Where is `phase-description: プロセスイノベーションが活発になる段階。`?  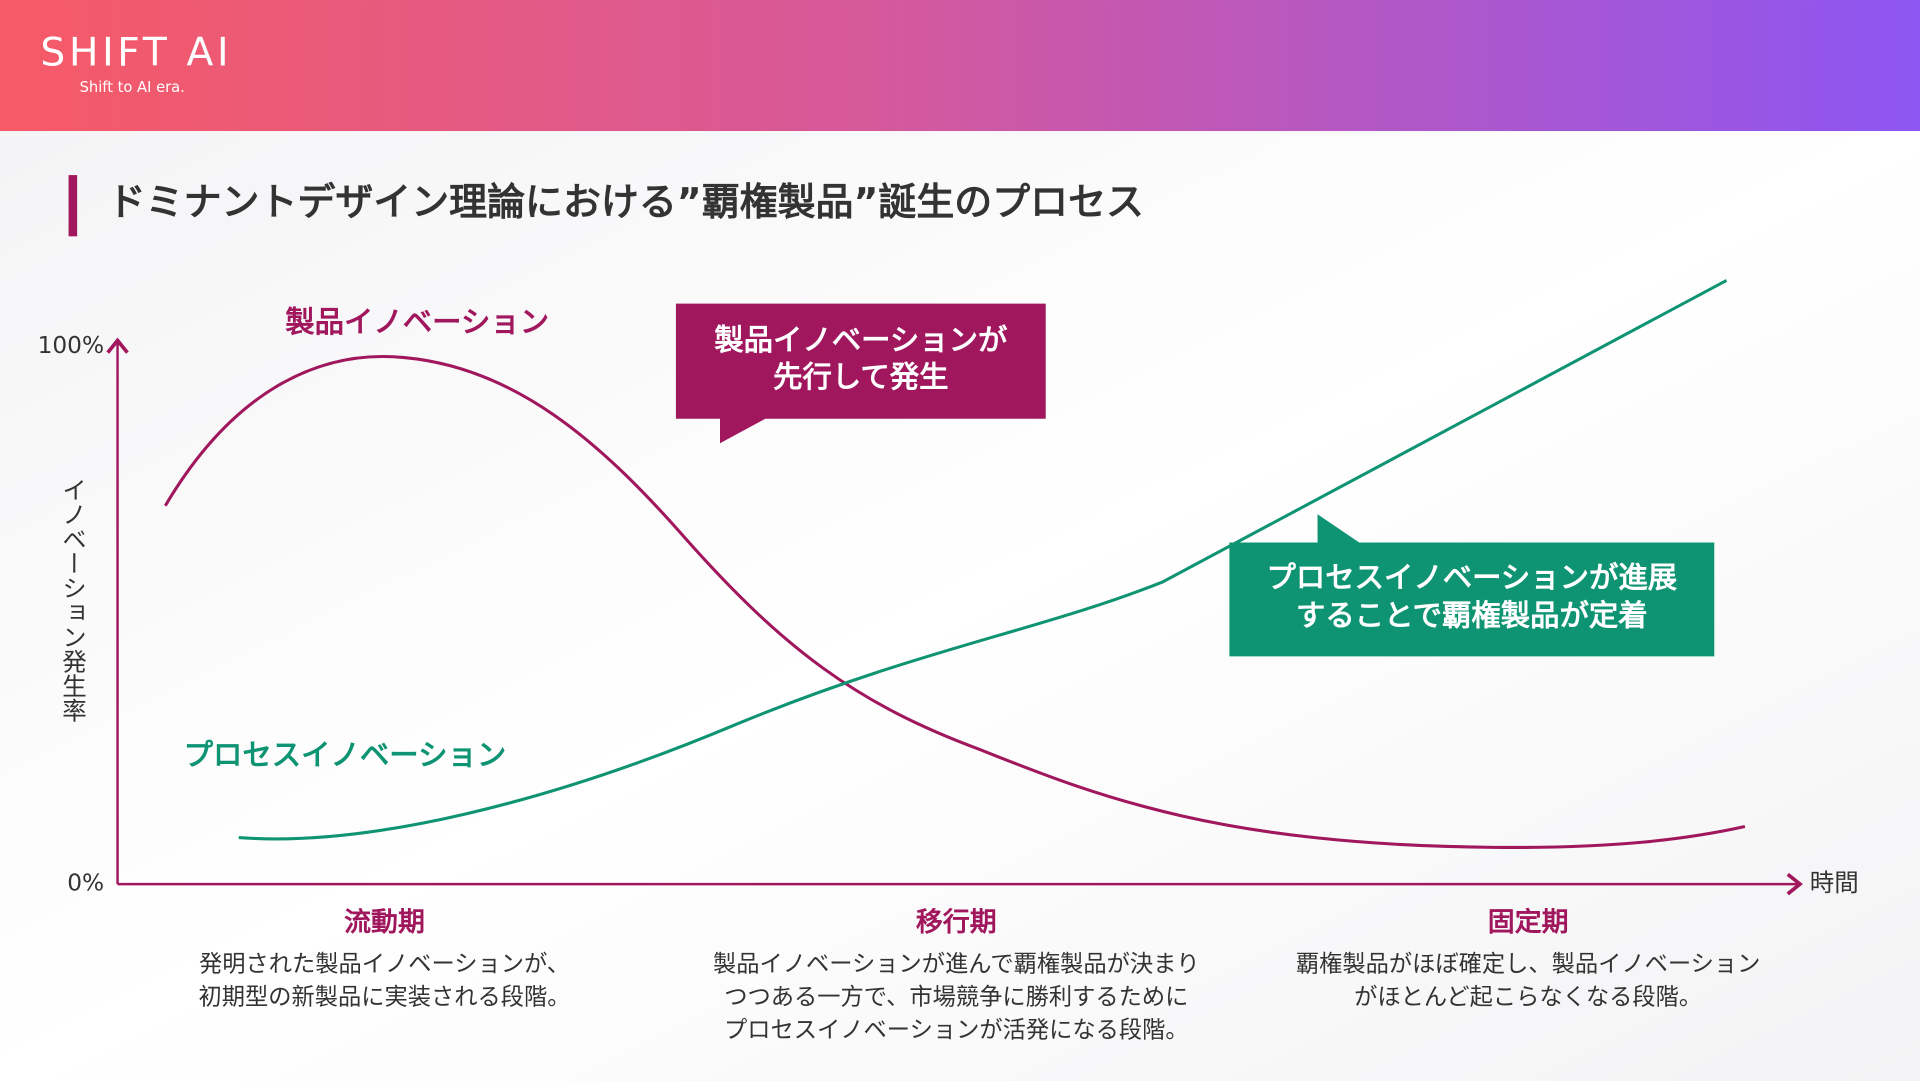
phase-description: プロセスイノベーションが活発になる段階。 is located at coordinates (956, 1030).